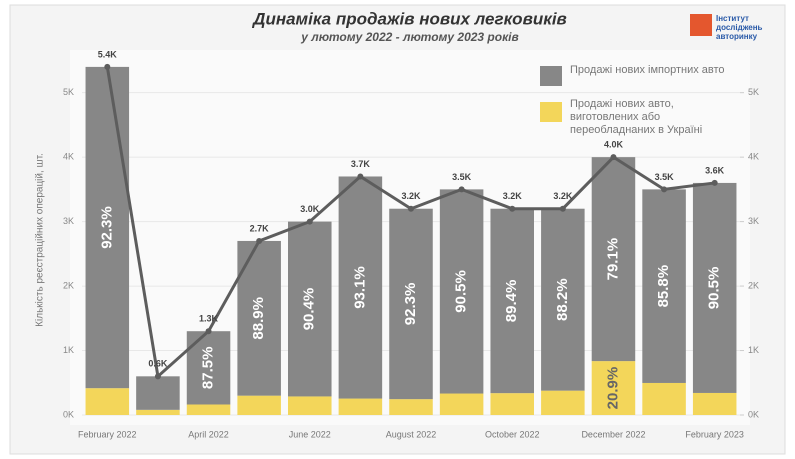 The image size is (795, 459). I want to click on share-label: 87.5%, so click(208, 368).